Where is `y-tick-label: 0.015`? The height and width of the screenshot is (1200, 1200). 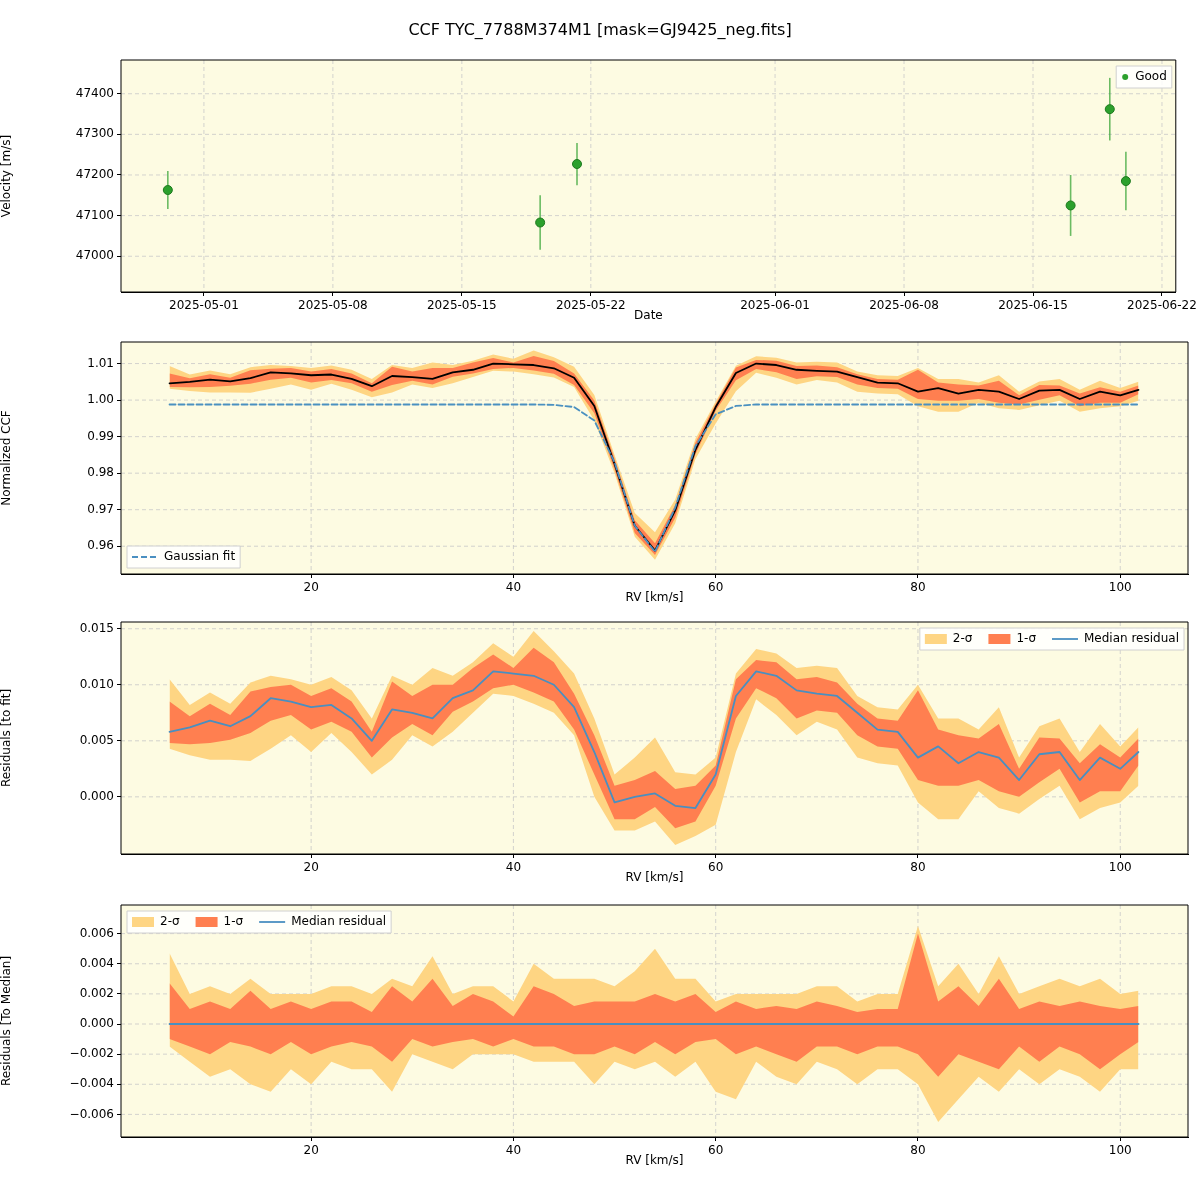 y-tick-label: 0.015 is located at coordinates (96, 627).